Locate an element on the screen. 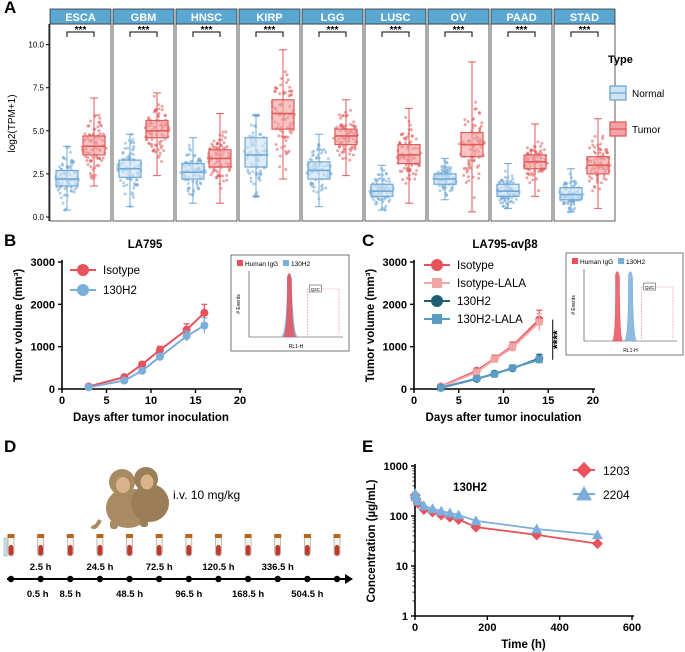 The image size is (685, 652). y-tick-label-a: 10.0 is located at coordinates (36, 45).